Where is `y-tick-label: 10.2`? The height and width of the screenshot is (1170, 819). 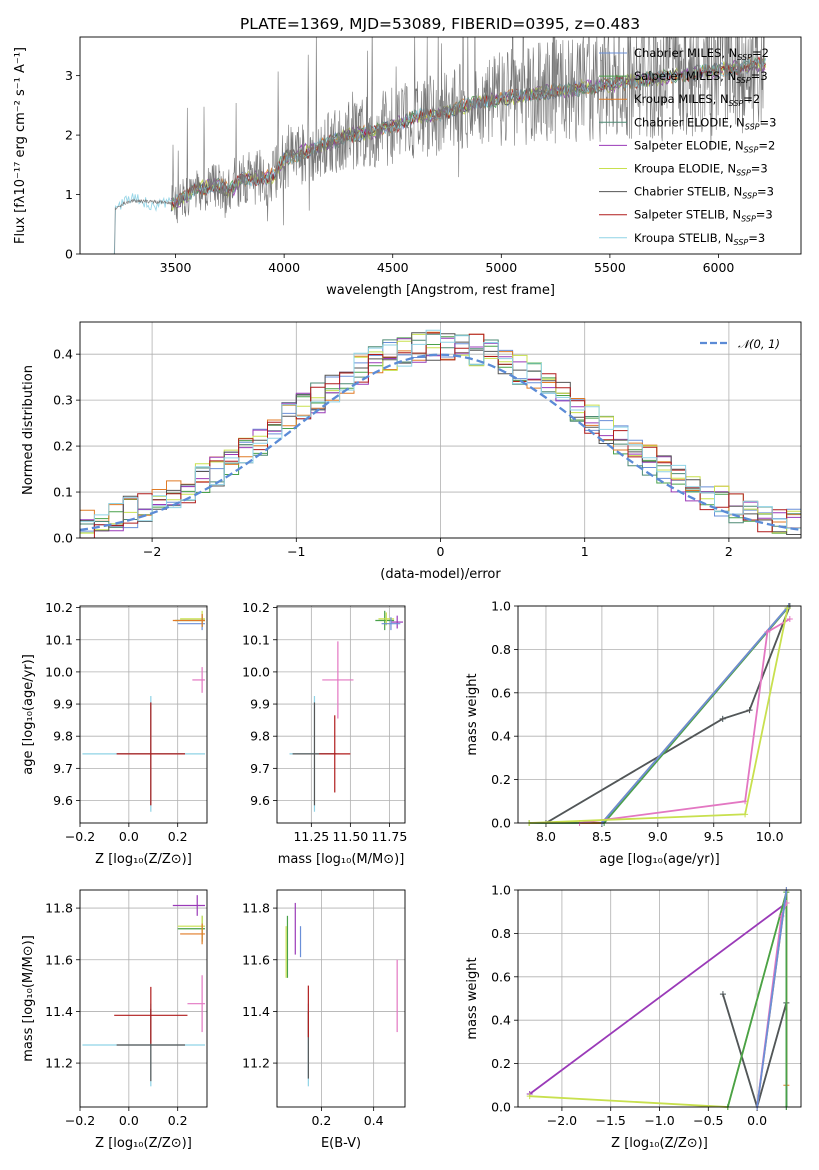 y-tick-label: 10.2 is located at coordinates (256, 607).